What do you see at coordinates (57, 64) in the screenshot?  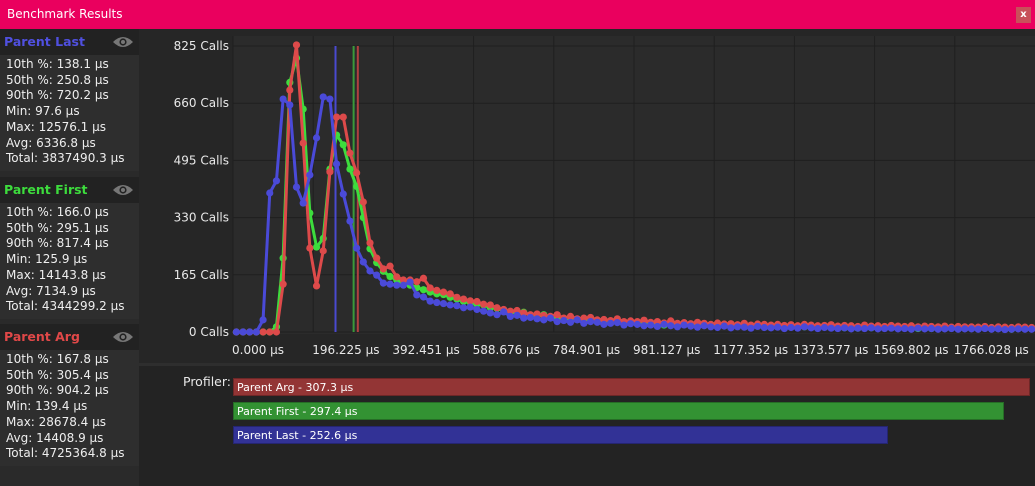 I see `stat-p10: 10th %: 138.1 µs` at bounding box center [57, 64].